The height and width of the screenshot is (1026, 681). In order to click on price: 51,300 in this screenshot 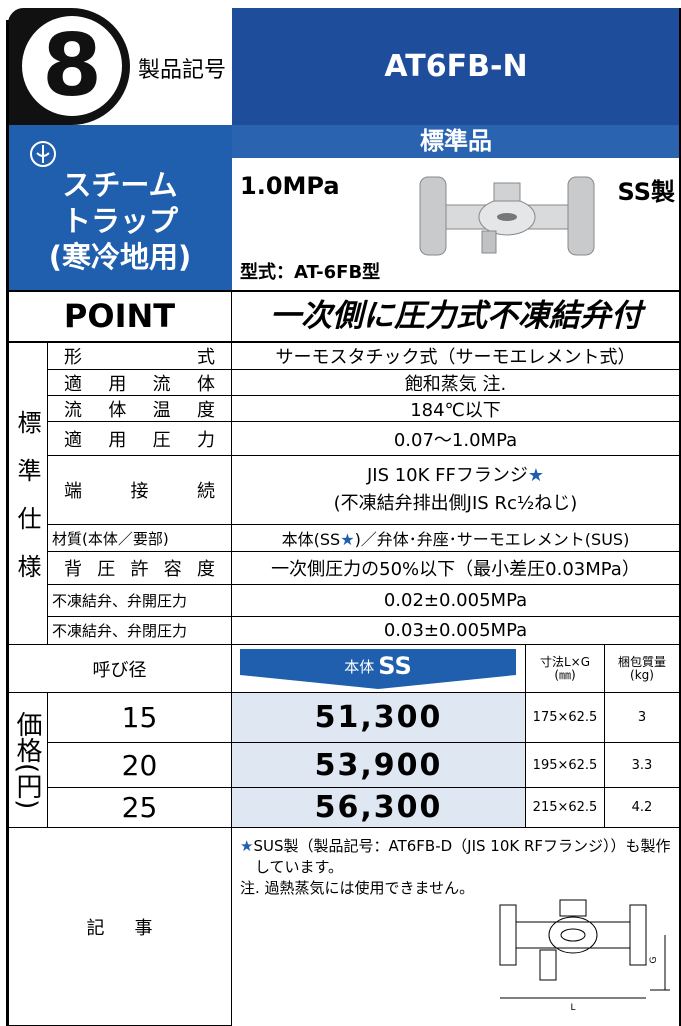, I will do `click(378, 717)`.